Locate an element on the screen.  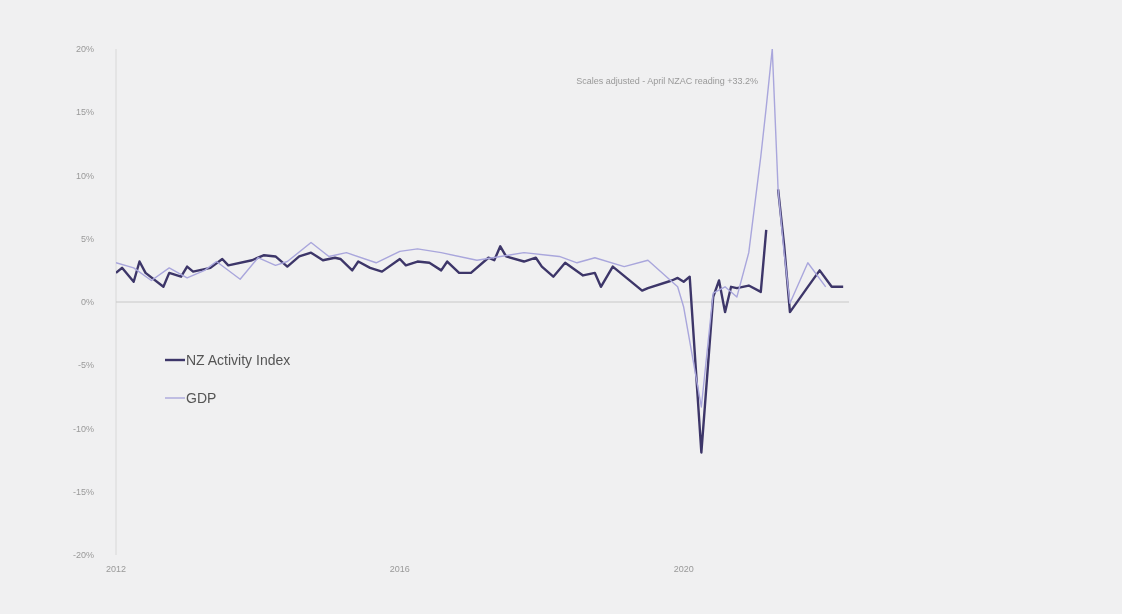
legend-label: GDP is located at coordinates (201, 397).